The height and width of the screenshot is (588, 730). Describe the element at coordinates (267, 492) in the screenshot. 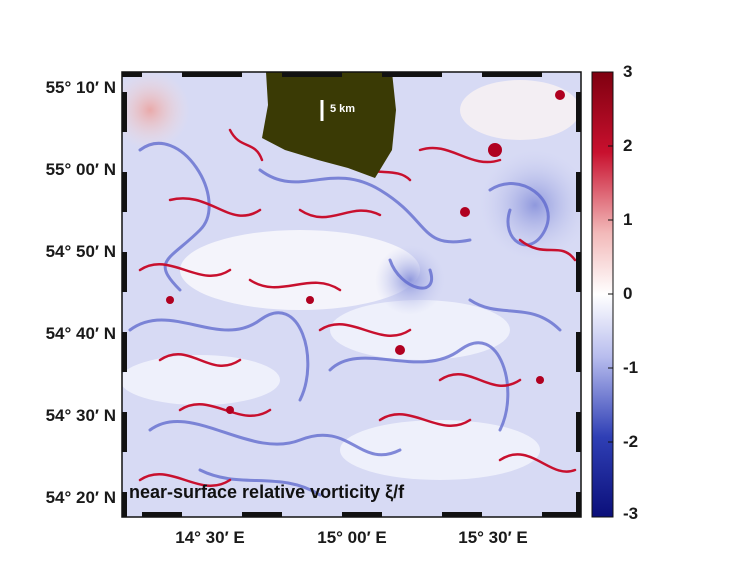

I see `map-caption: near-surface relative vorticity ξ/f` at that location.